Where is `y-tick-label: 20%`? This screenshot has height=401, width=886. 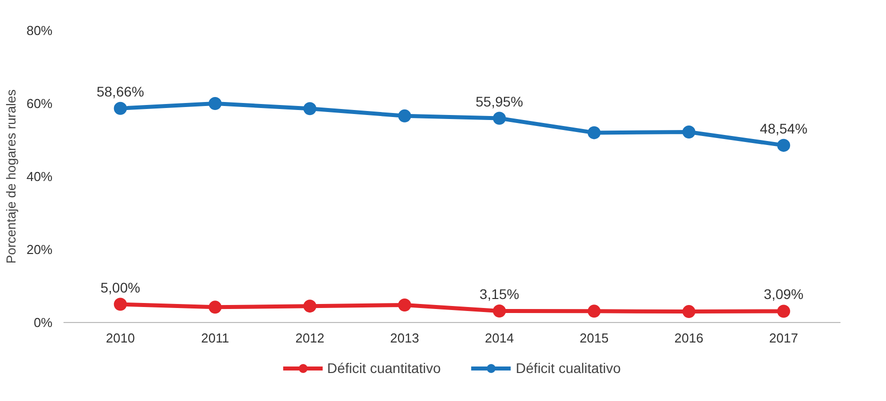 y-tick-label: 20% is located at coordinates (39, 249).